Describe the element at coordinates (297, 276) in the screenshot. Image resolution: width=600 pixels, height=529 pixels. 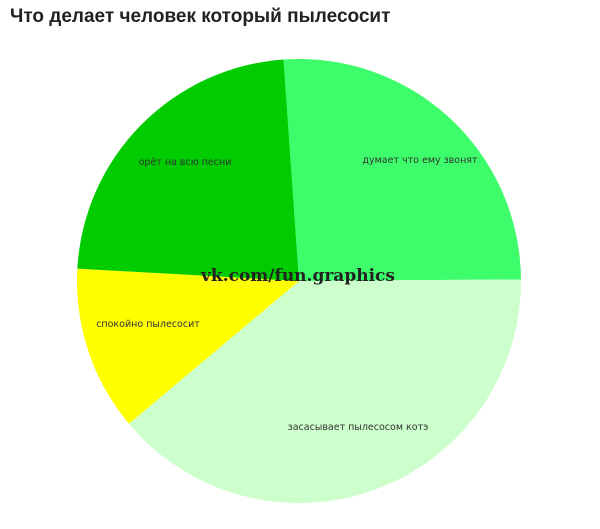
I see `watermark: vk.com/fun.graphics` at that location.